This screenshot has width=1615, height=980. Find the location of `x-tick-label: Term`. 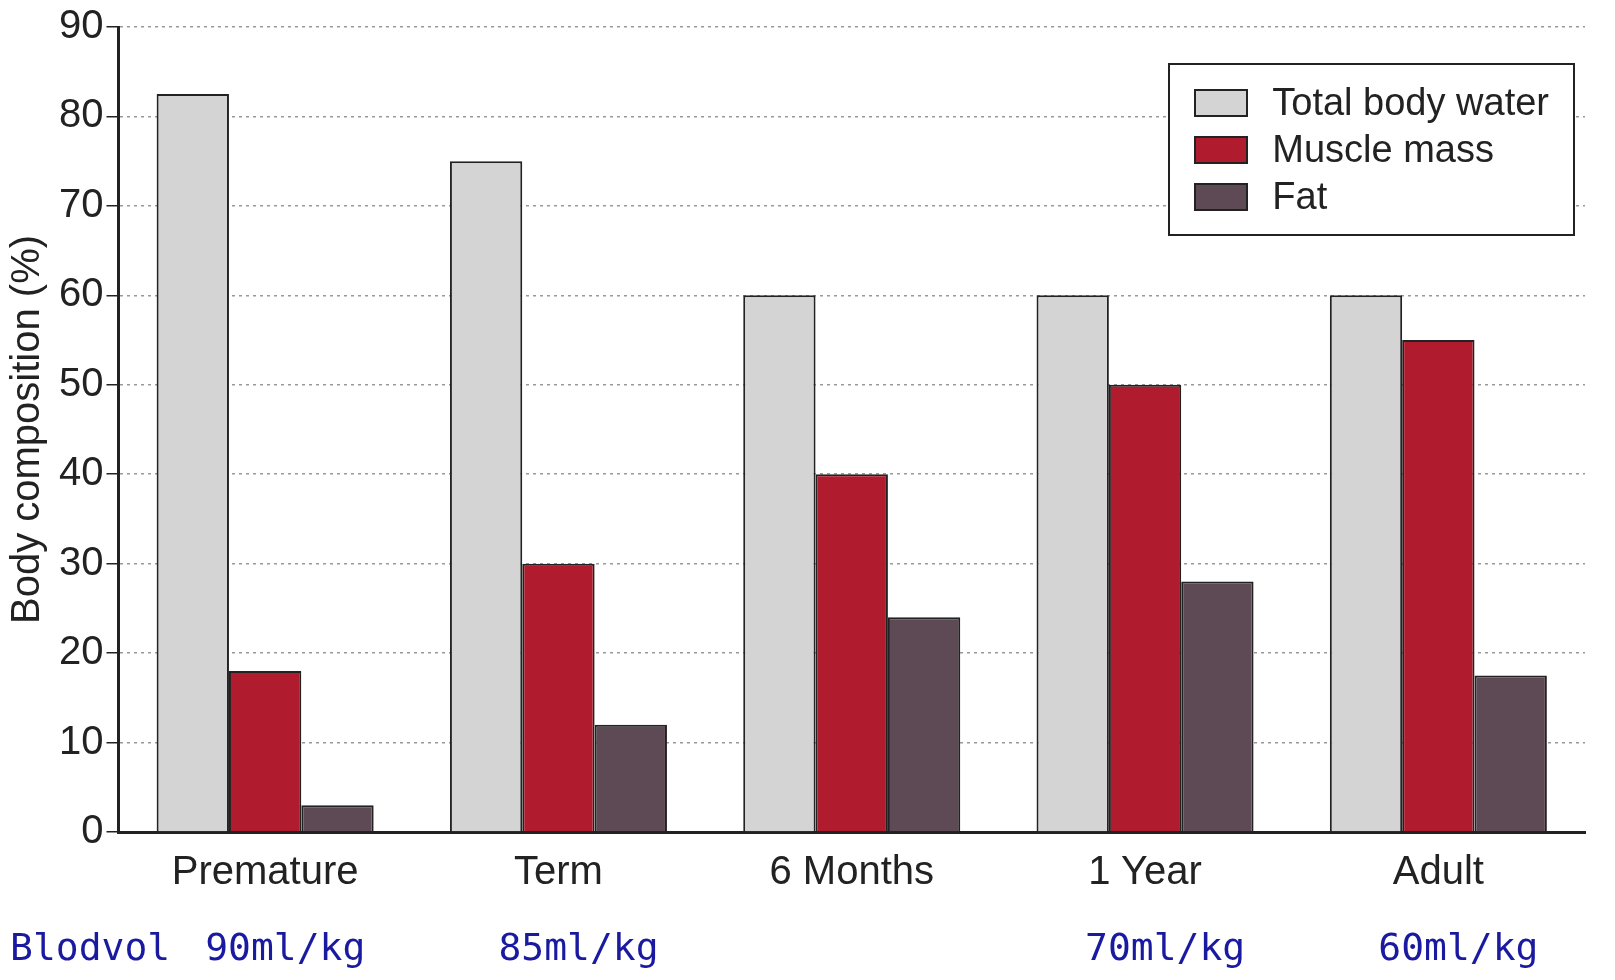

x-tick-label: Term is located at coordinates (558, 870).